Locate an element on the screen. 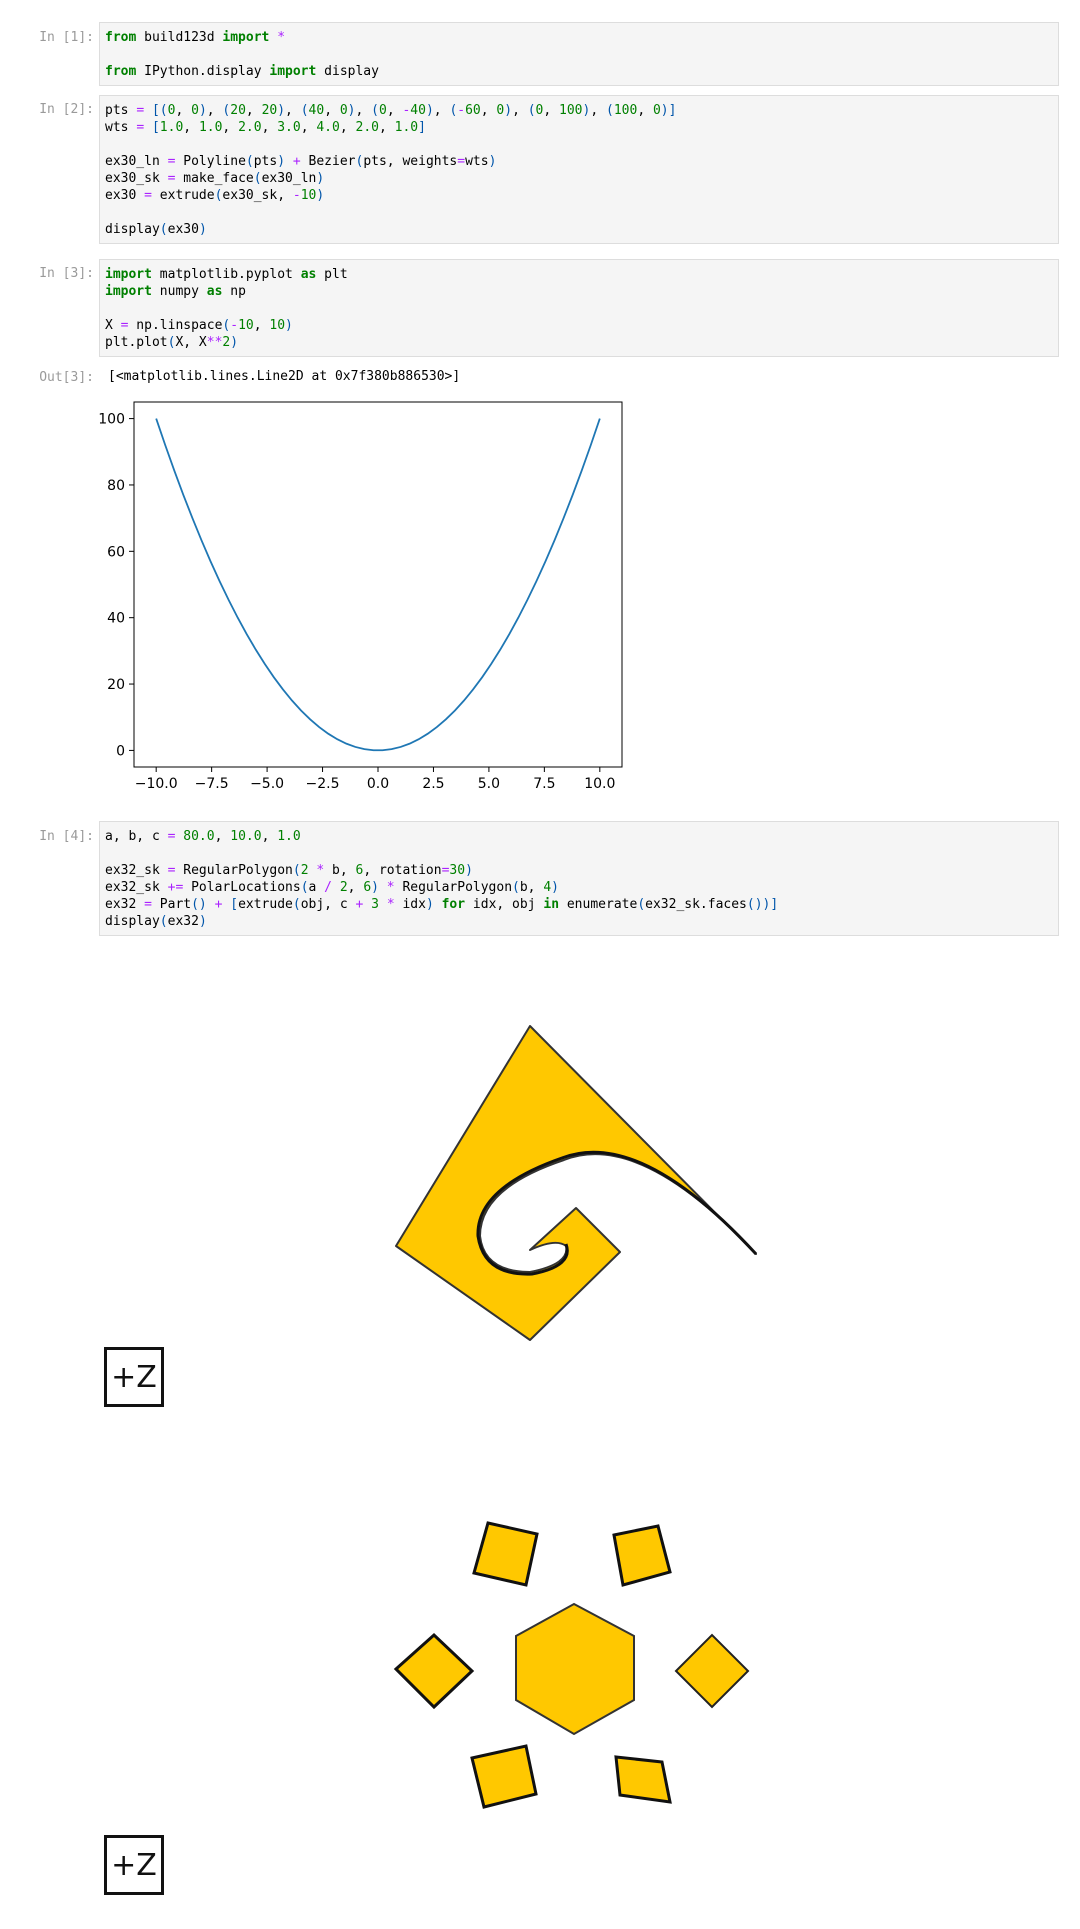 This screenshot has width=1080, height=1929. code-token: ())] is located at coordinates (762, 904).